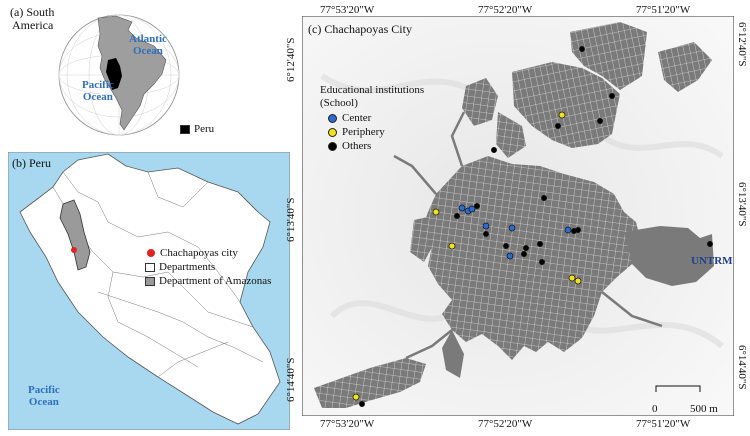  I want to click on legend-departments-label: Departments, so click(187, 267).